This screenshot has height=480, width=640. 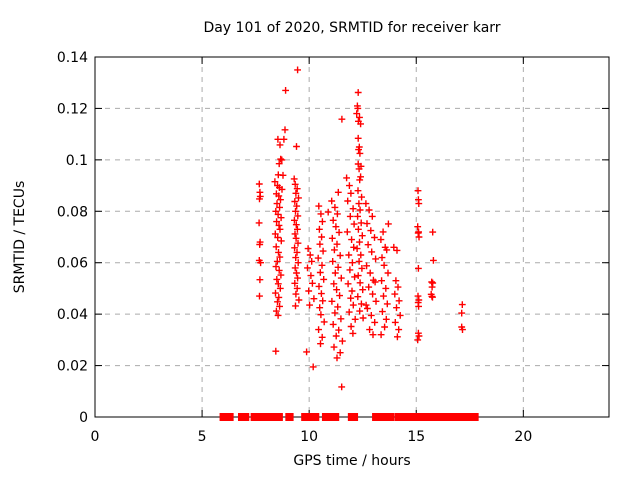 I want to click on y-tick-label: 0.1, so click(x=77, y=161).